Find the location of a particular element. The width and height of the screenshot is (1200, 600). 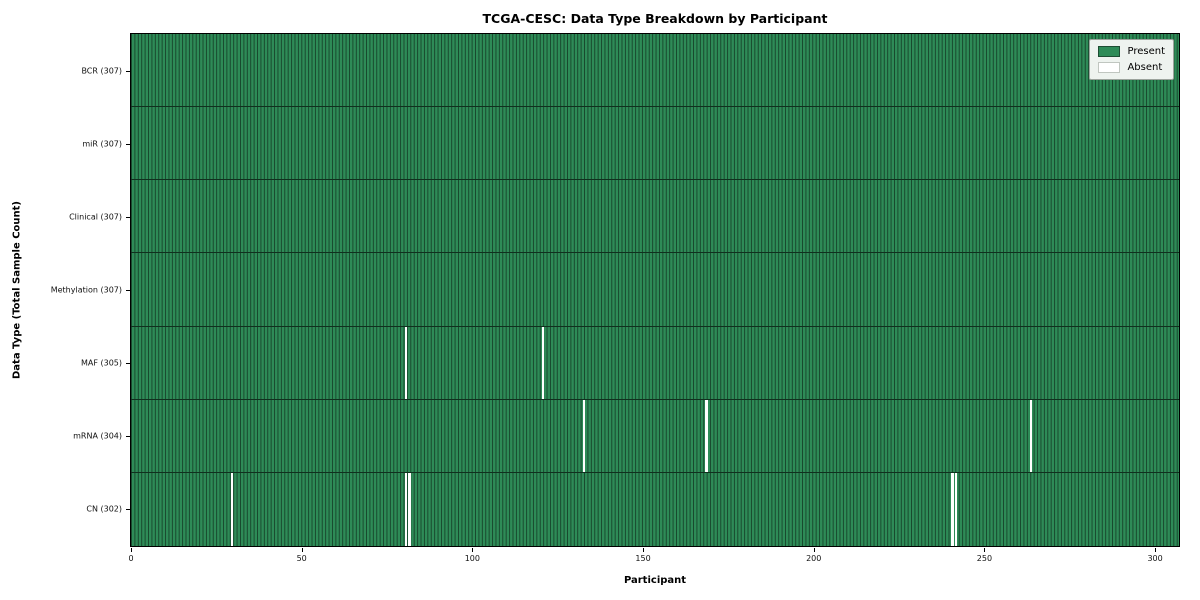

legend-item-absent: Absent is located at coordinates (1131, 67).